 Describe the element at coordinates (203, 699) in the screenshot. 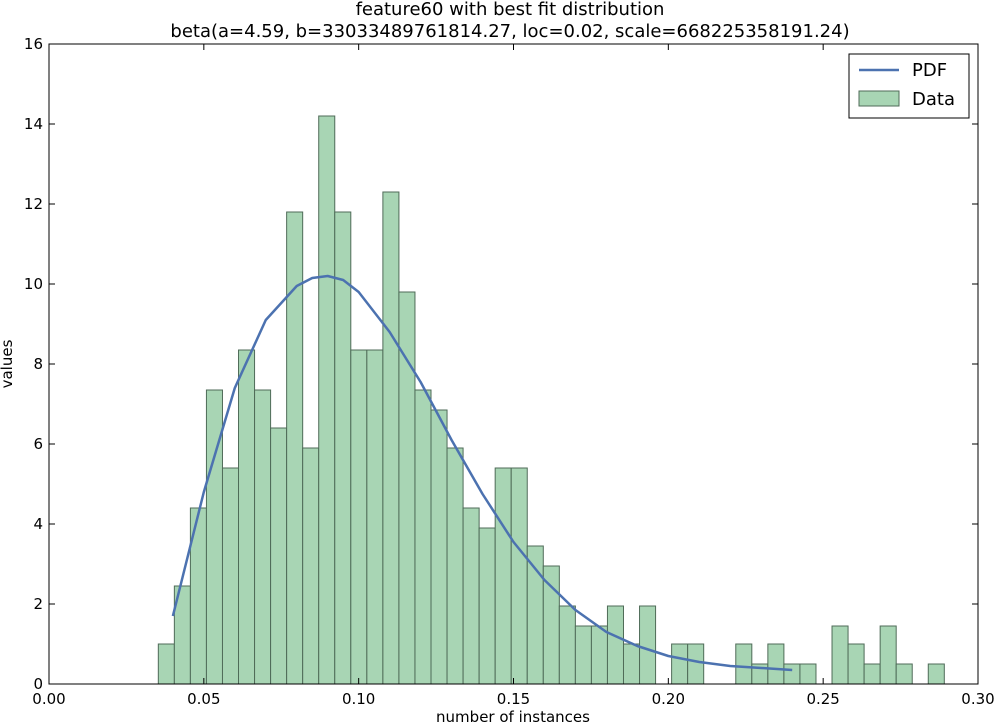

I see `x-tick-label: 0.05` at that location.